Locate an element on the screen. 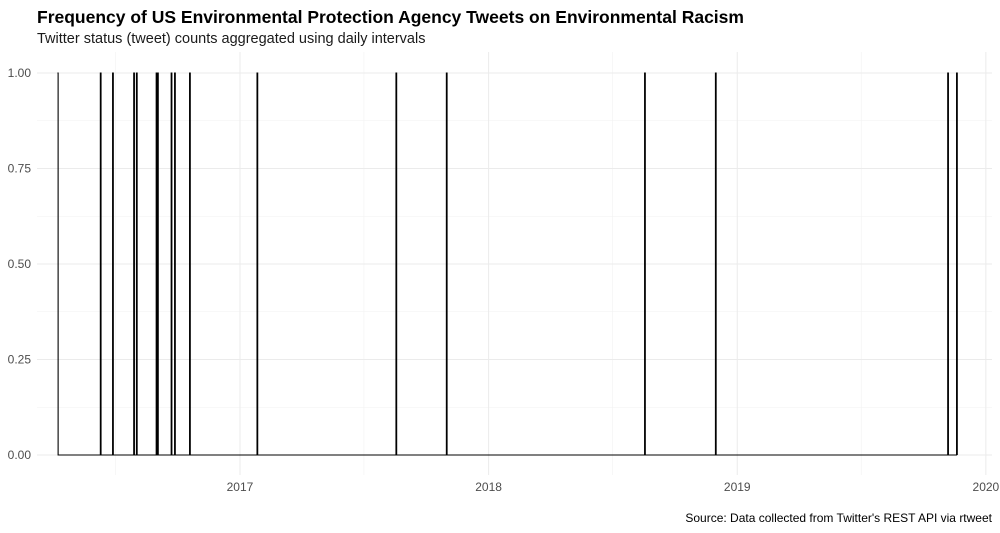 This screenshot has width=1000, height=533. y-tick-label: 1.00 is located at coordinates (20, 73).